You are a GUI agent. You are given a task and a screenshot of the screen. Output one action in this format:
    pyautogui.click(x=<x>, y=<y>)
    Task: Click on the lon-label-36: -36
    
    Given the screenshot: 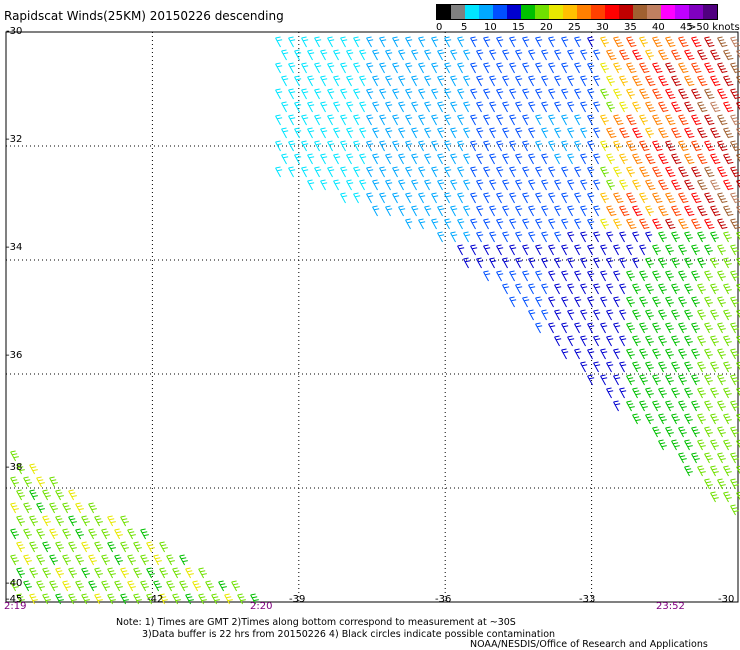 What is the action you would take?
    pyautogui.click(x=443, y=599)
    